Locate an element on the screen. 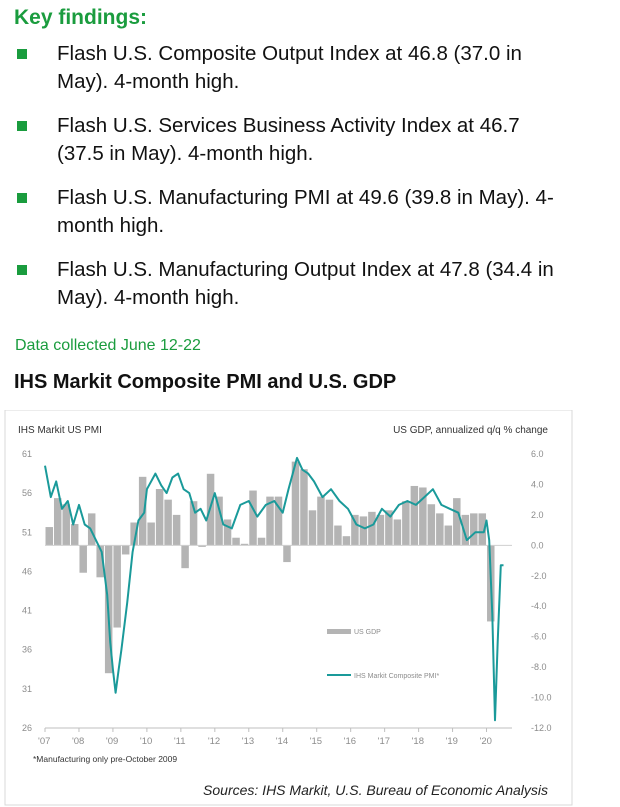  x-tick-label: '09 is located at coordinates (112, 741).